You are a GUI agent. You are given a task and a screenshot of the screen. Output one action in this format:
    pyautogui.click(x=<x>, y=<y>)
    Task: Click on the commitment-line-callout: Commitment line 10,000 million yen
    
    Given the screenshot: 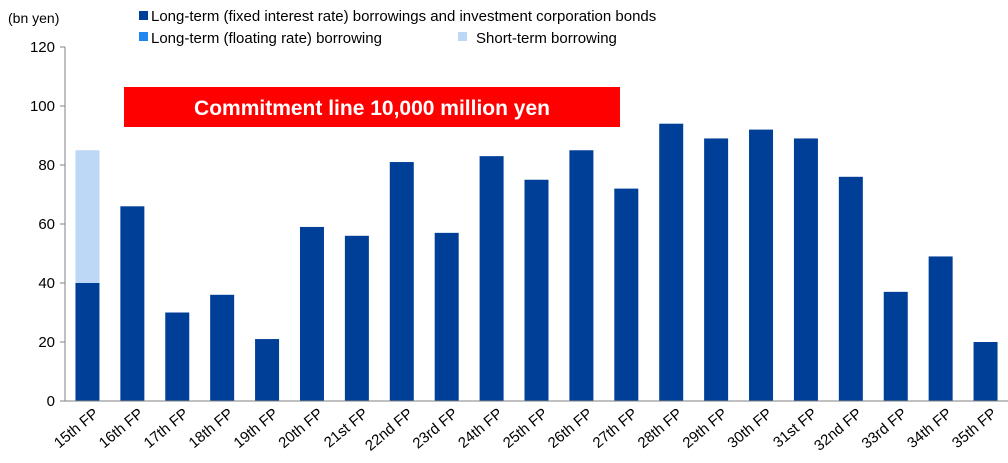 What is the action you would take?
    pyautogui.click(x=372, y=107)
    